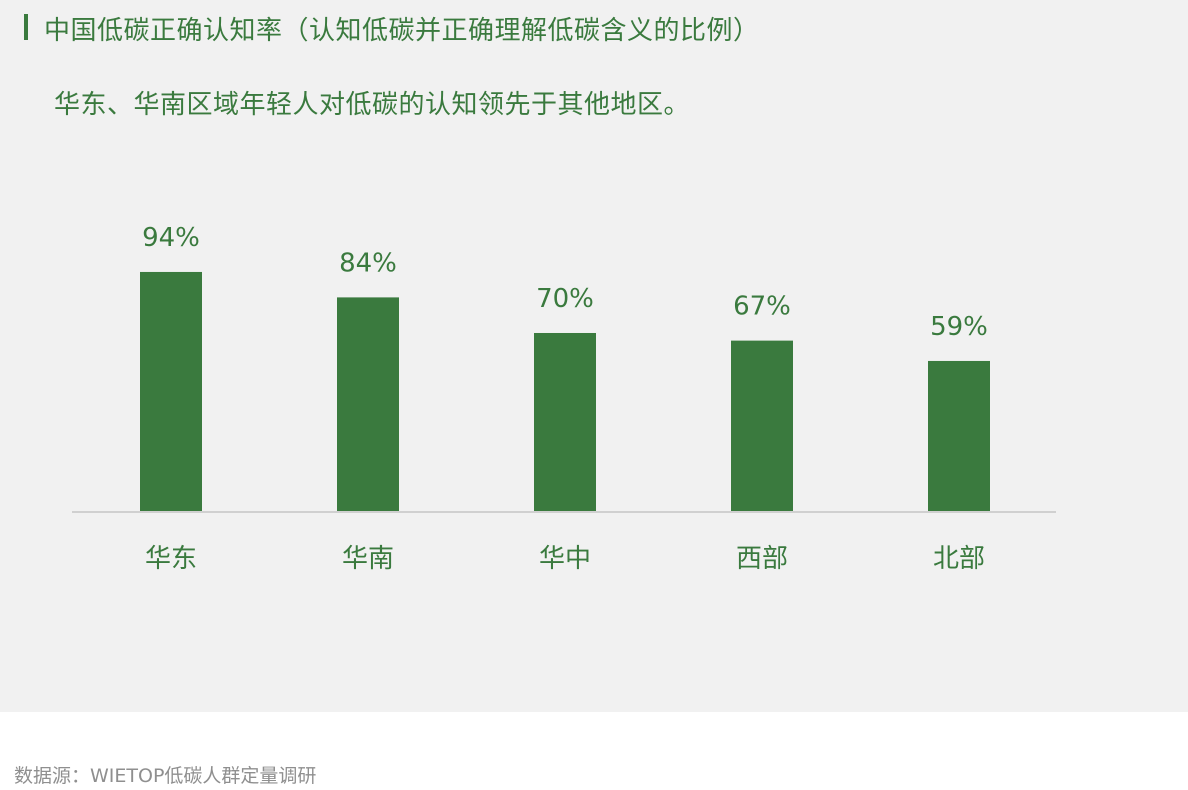  Describe the element at coordinates (762, 307) in the screenshot. I see `data-label-4: 67%` at that location.